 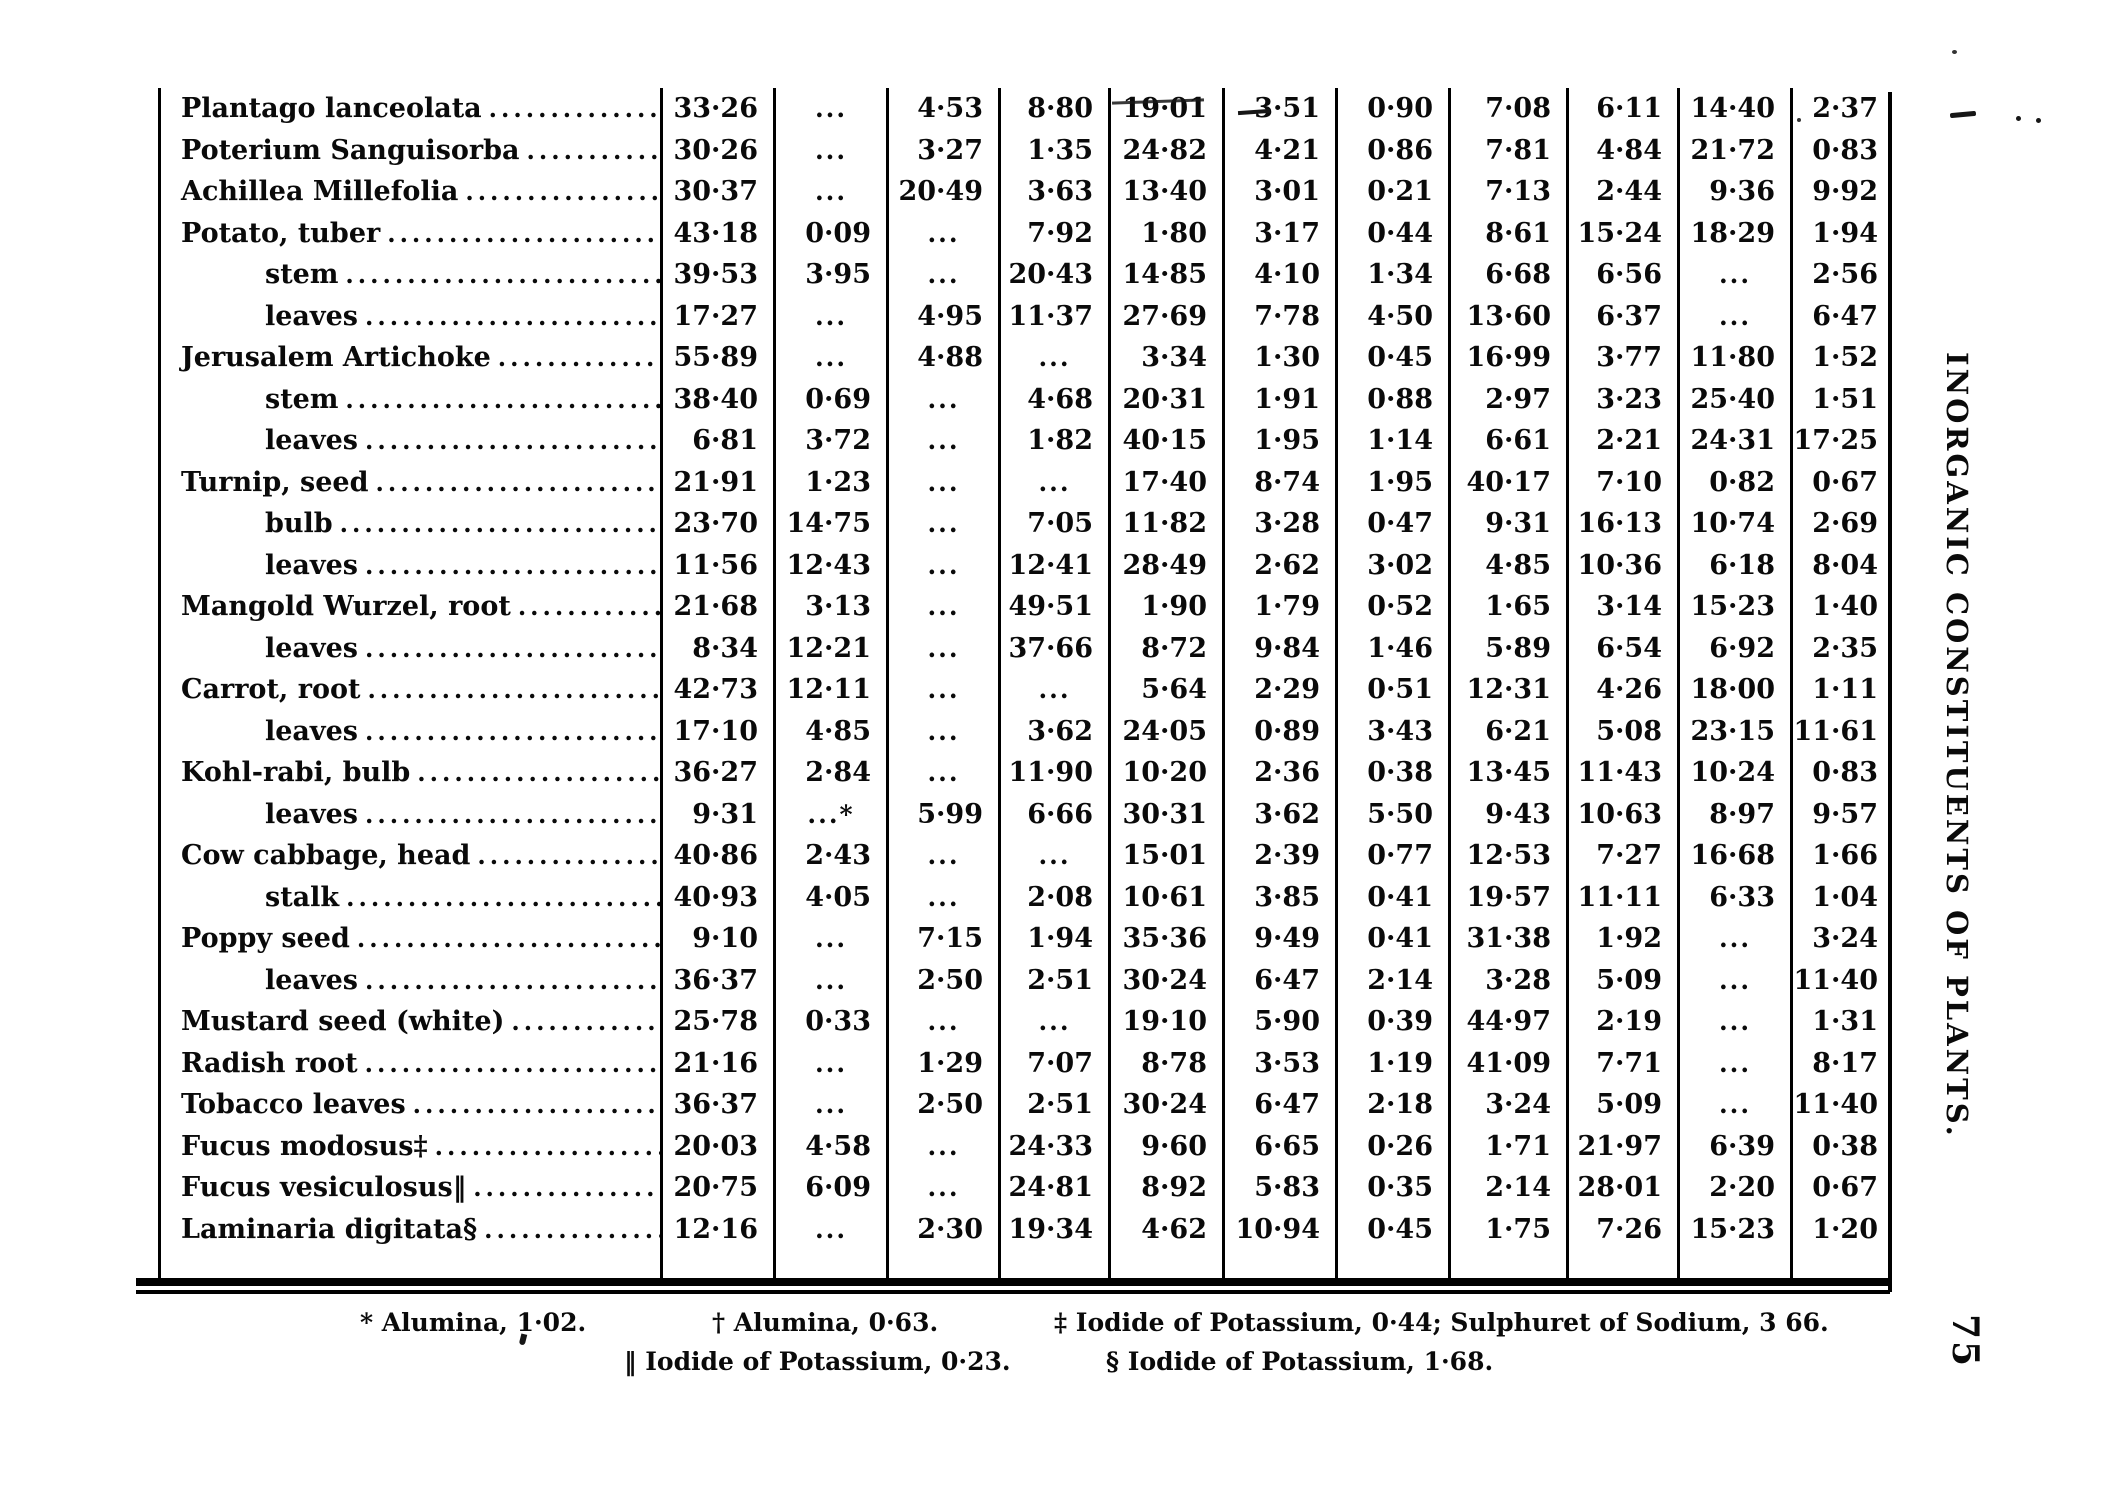 I want to click on value-cell: 1·66, so click(x=1841, y=856).